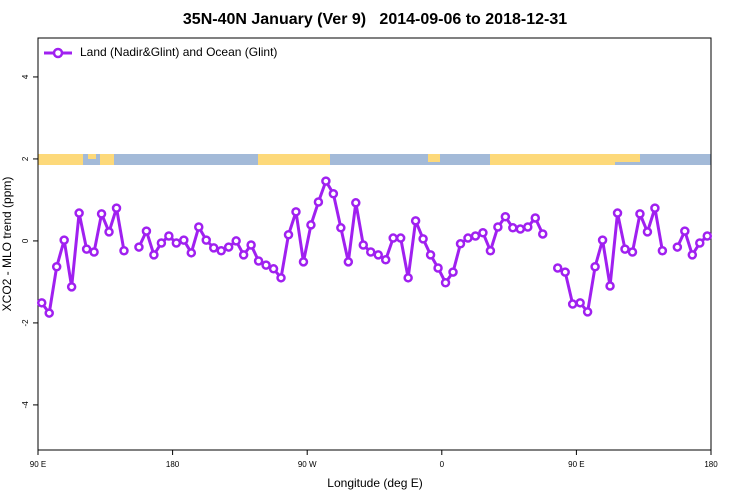  I want to click on legend-item: Land (Nadir&Glint) and Ocean (Glint), so click(160, 52).